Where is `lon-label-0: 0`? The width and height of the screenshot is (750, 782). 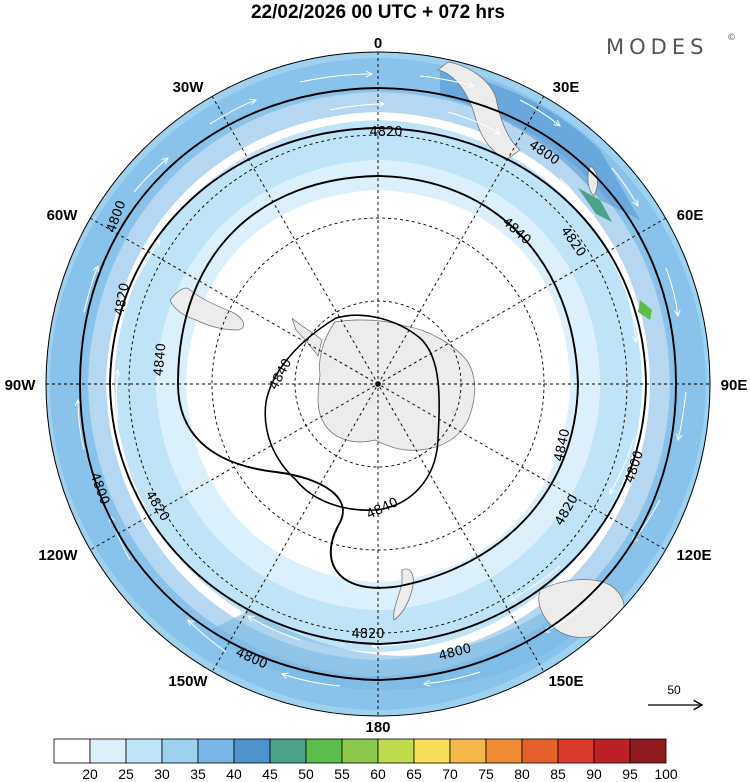
lon-label-0: 0 is located at coordinates (378, 43).